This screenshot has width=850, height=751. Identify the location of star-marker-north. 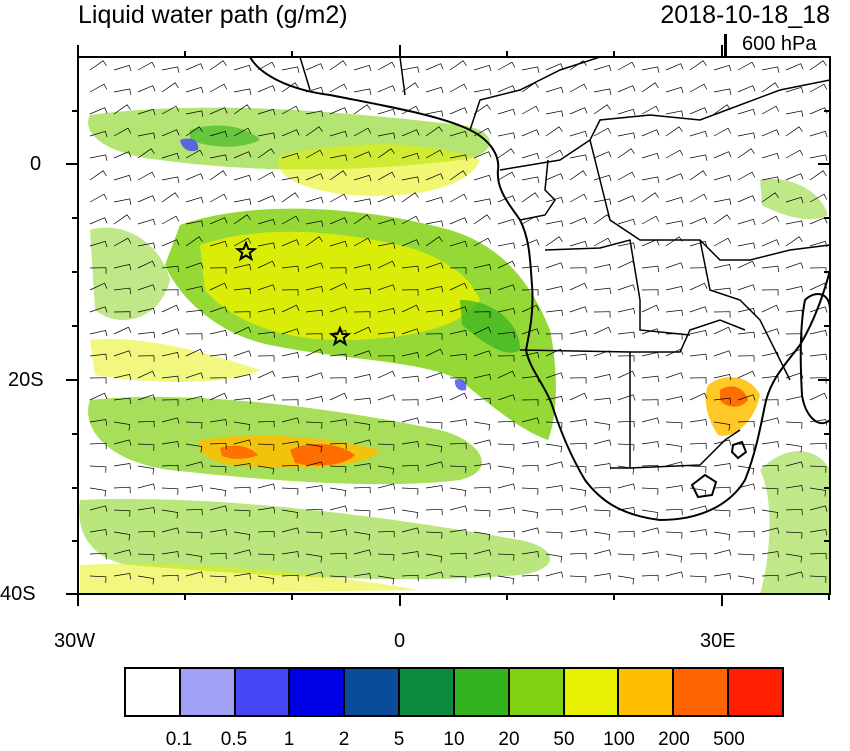
(246, 251).